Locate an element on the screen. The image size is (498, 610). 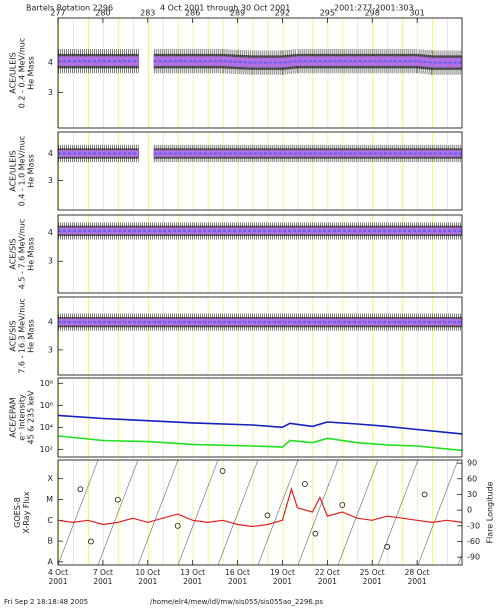
x-tick-label: 10 Oct 2001 is located at coordinates (148, 577).